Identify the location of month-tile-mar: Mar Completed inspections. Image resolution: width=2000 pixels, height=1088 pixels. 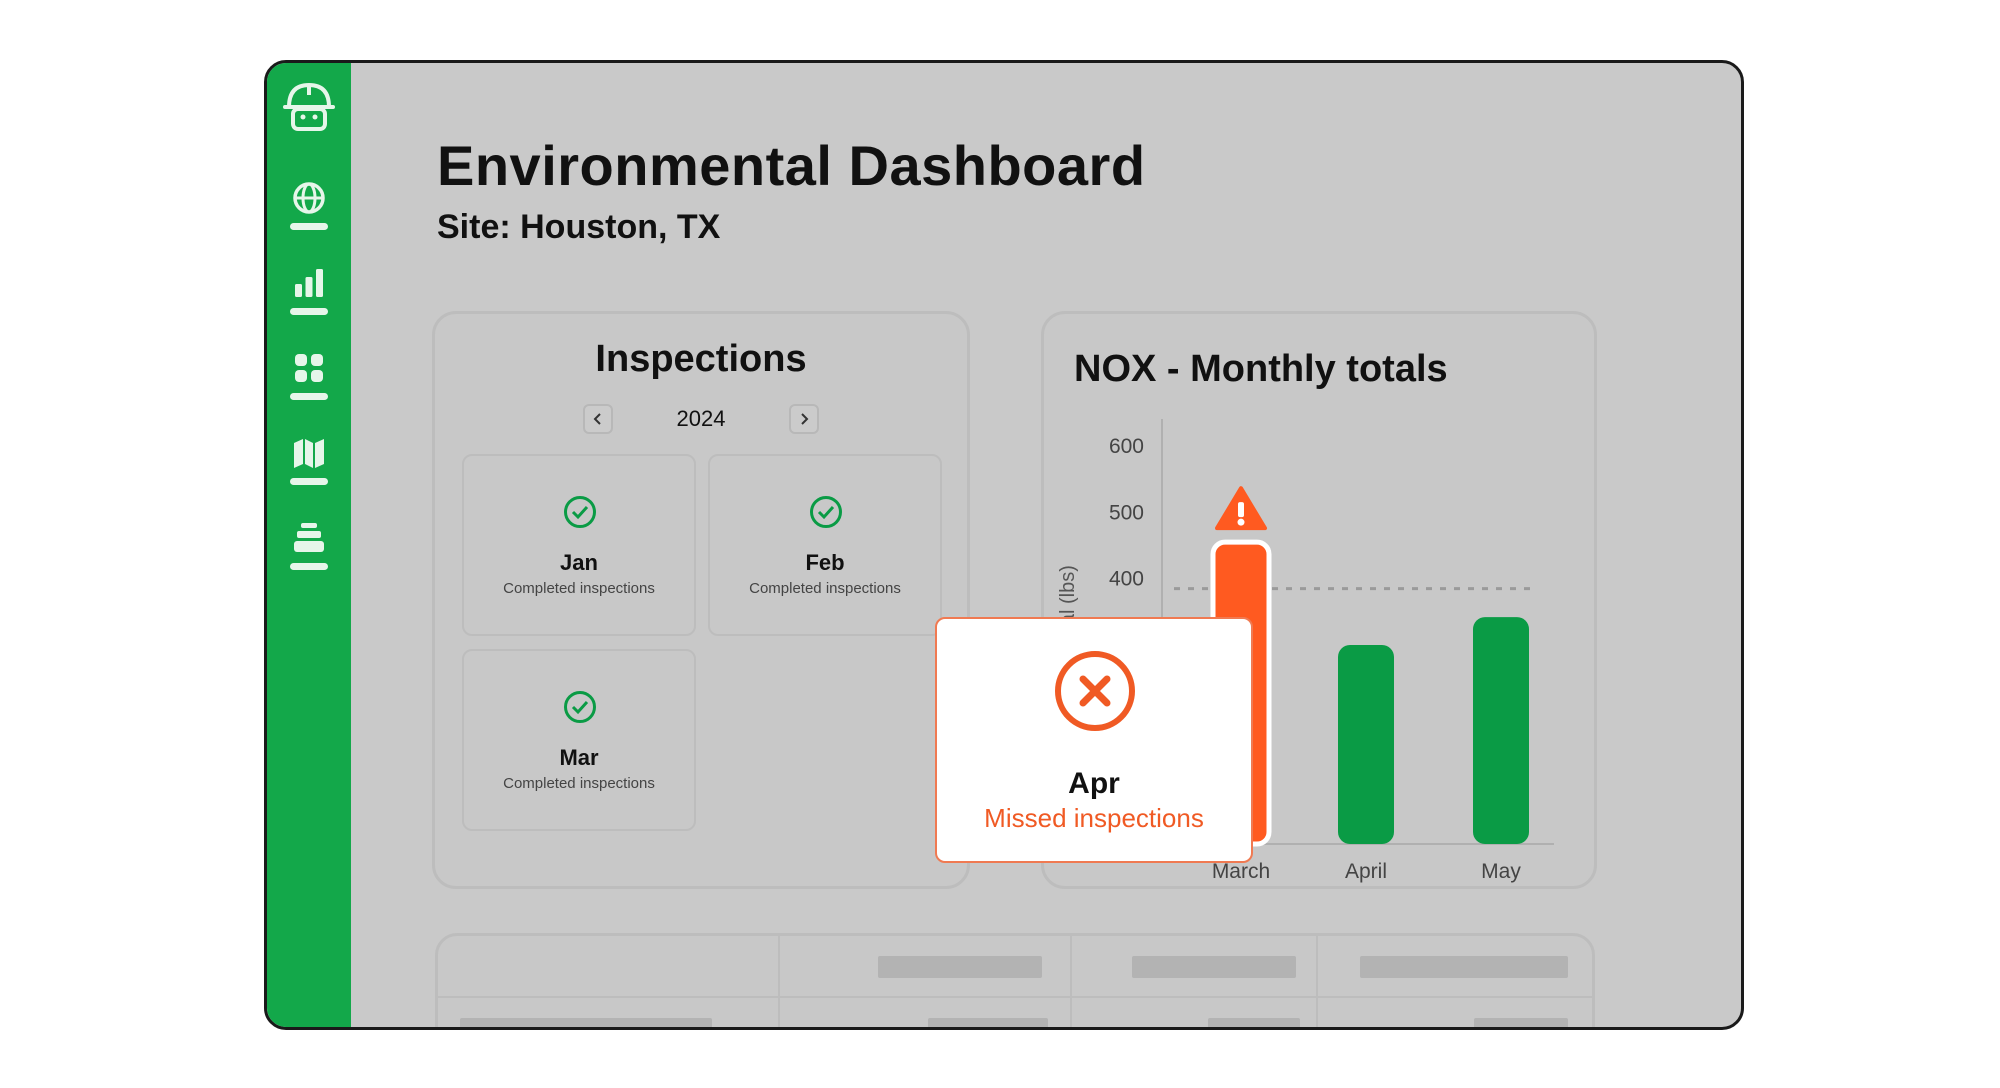
(579, 740).